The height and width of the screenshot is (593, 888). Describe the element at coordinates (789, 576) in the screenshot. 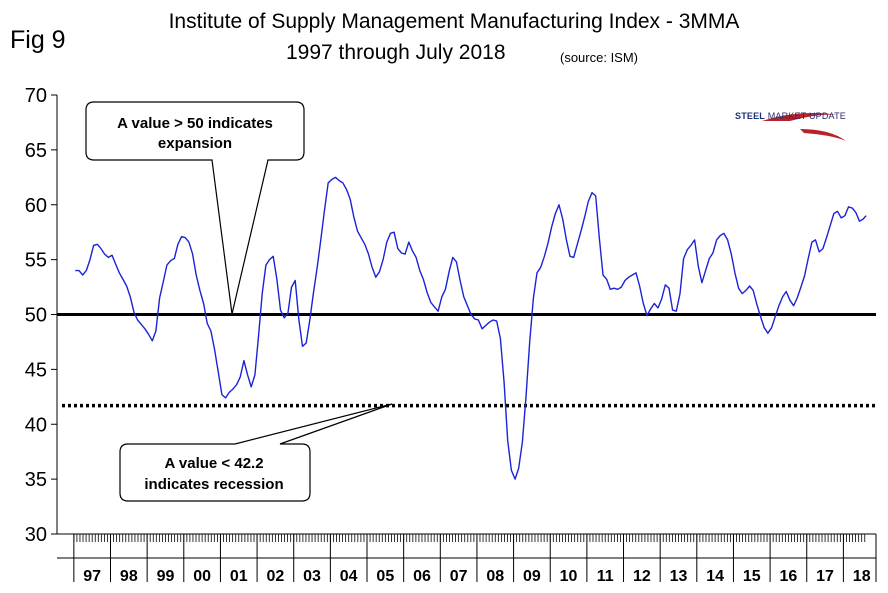

I see `x-tick-label: 16` at that location.